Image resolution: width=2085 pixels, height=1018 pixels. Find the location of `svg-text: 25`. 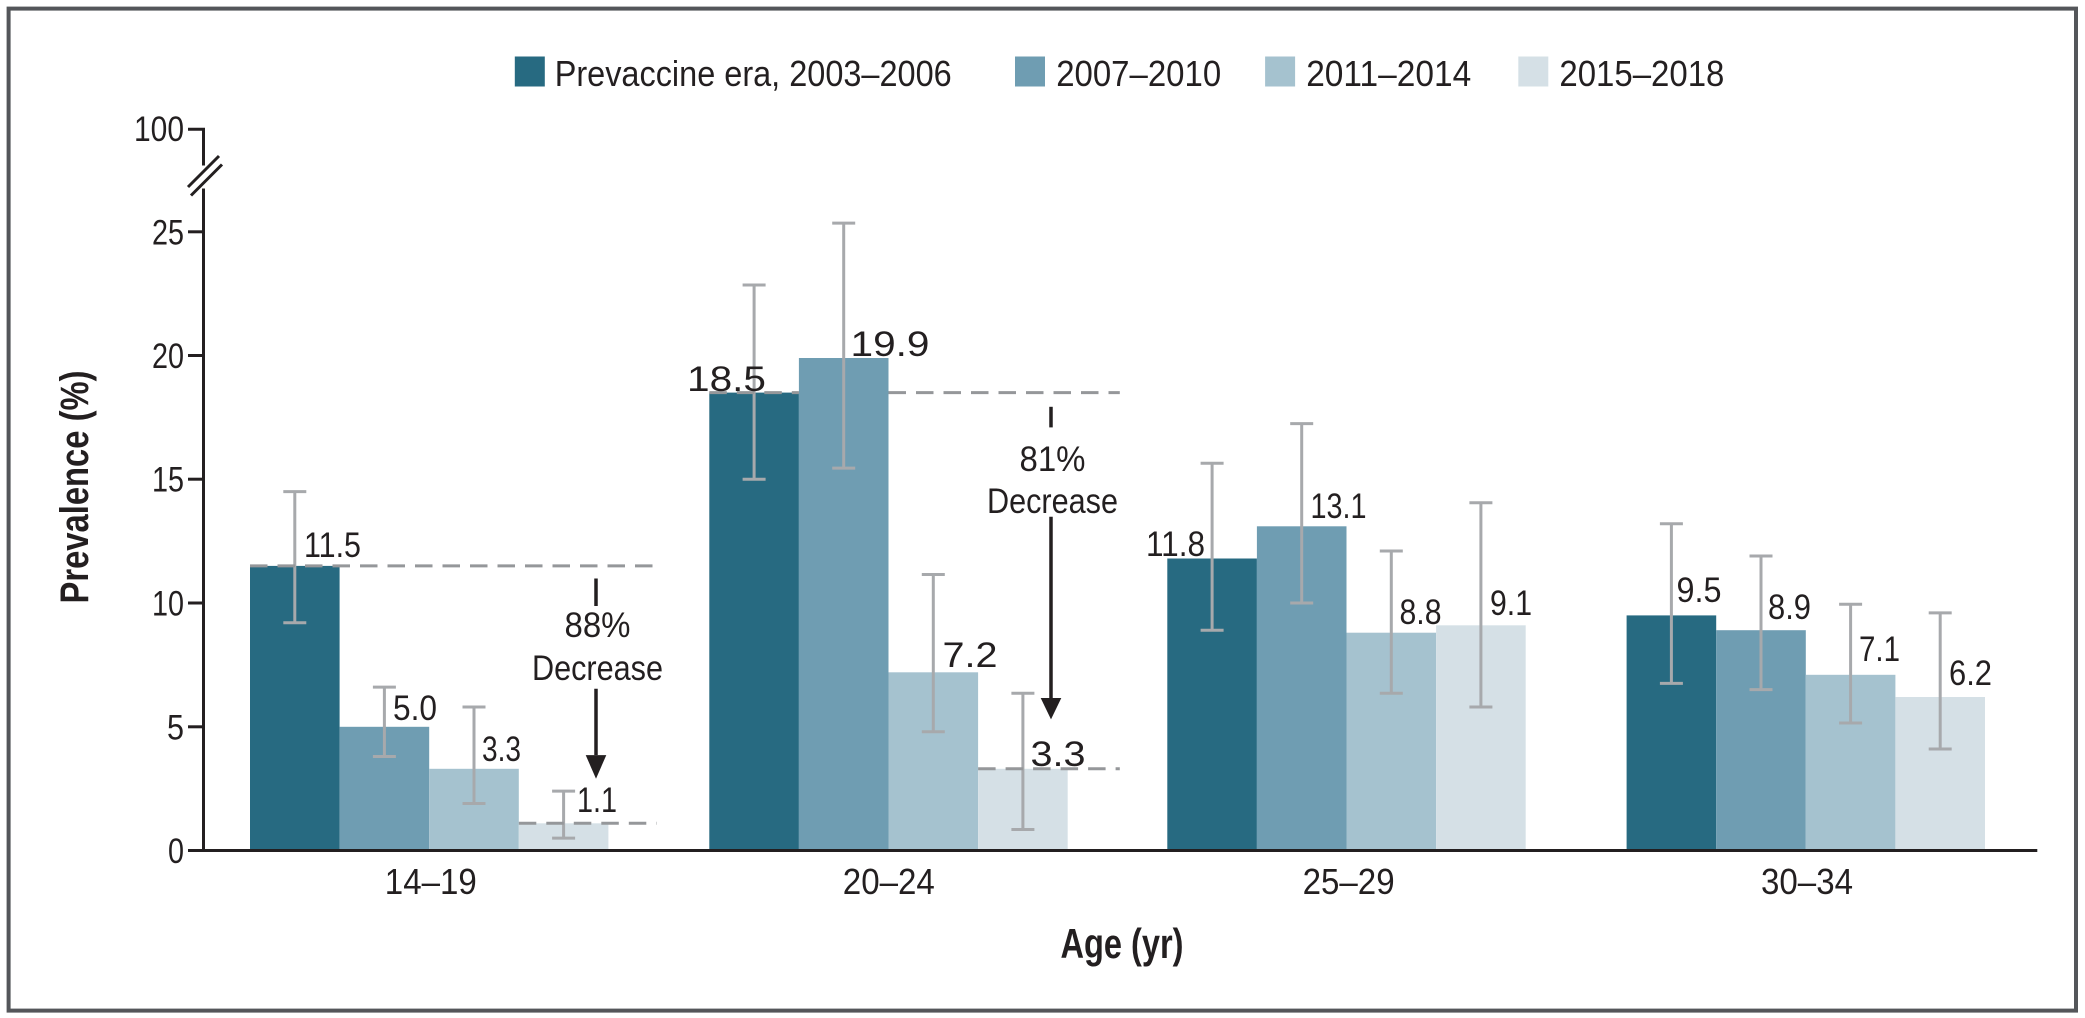

svg-text: 25 is located at coordinates (168, 232).